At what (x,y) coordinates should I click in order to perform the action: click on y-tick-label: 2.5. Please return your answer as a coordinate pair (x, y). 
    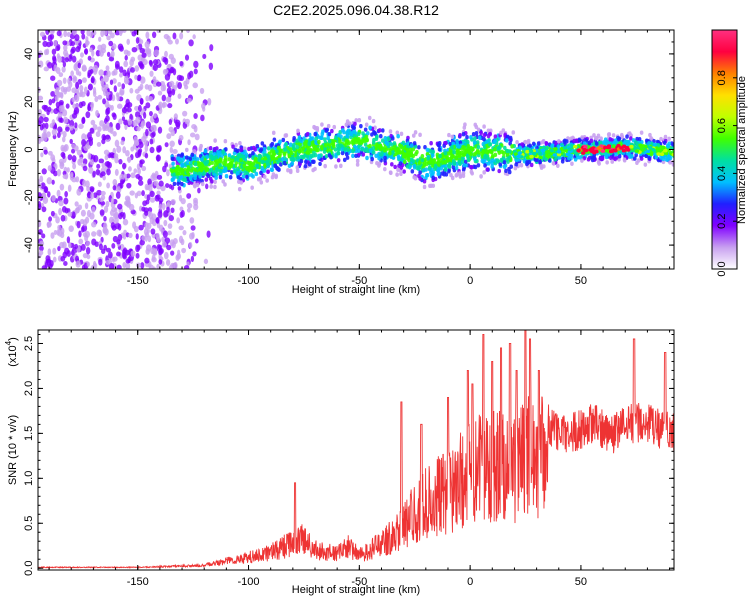
    Looking at the image, I should click on (29, 343).